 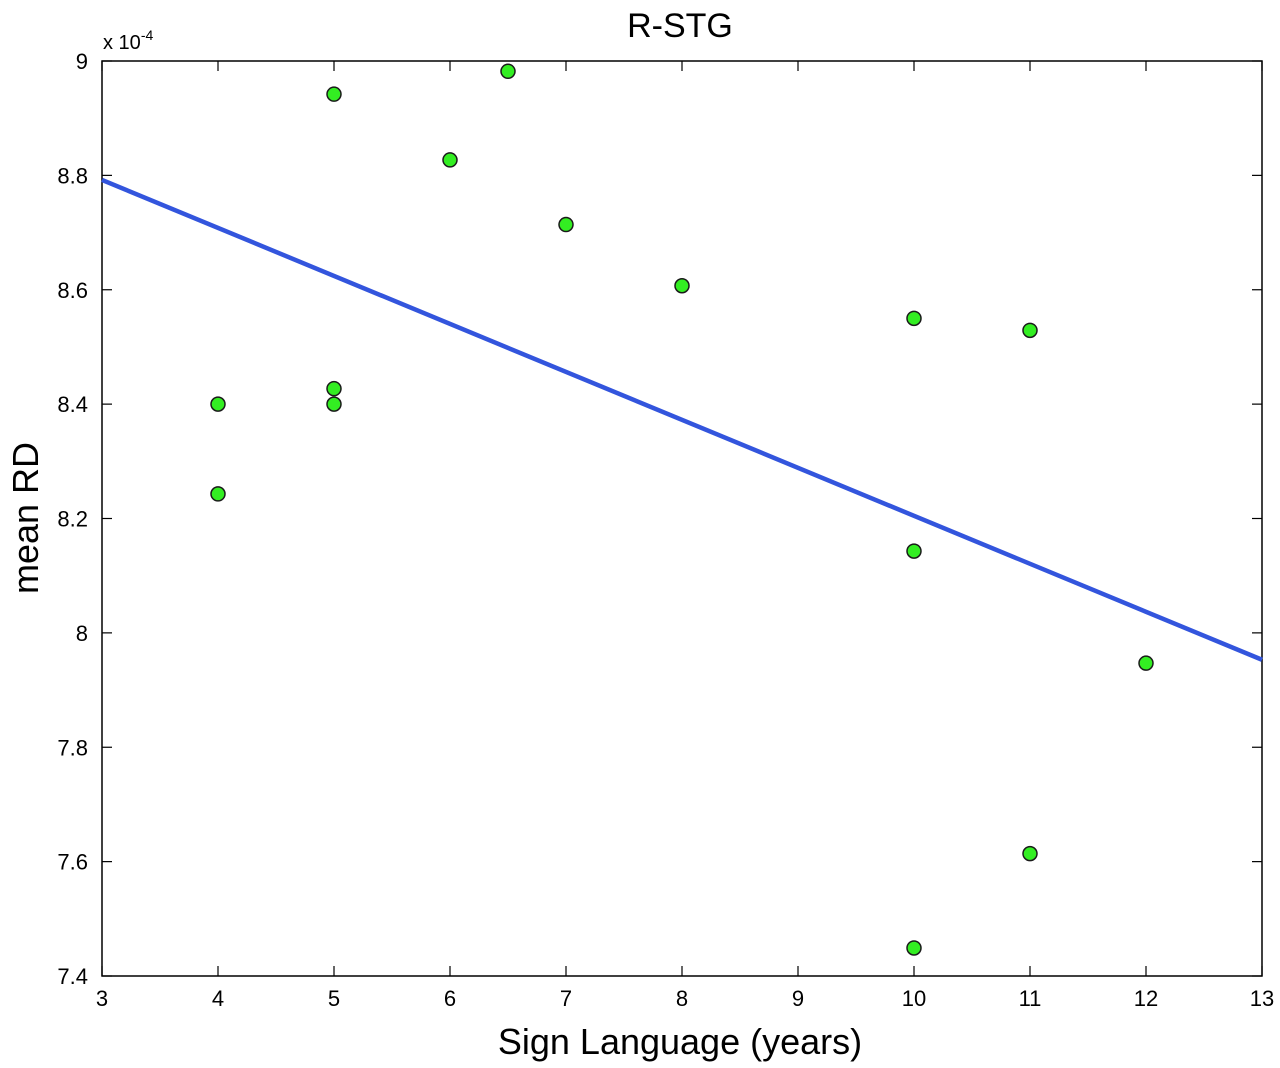 What do you see at coordinates (72, 175) in the screenshot?
I see `y-tick-label: 8.8` at bounding box center [72, 175].